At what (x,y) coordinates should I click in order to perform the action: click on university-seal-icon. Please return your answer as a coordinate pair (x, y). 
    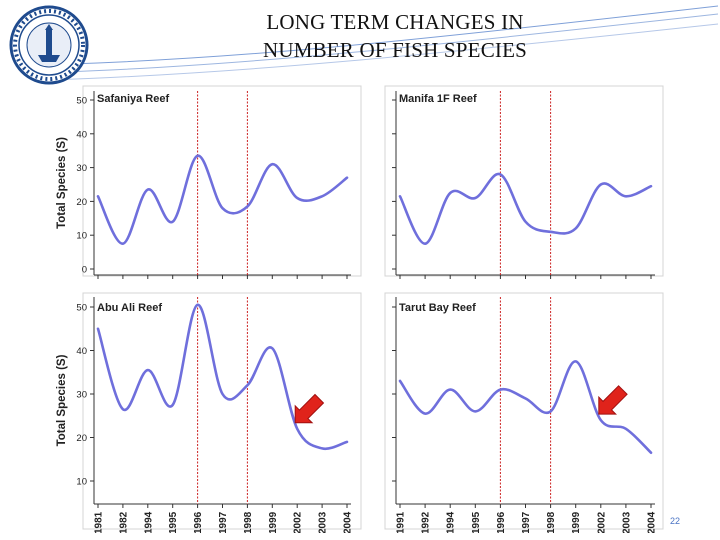
    Looking at the image, I should click on (49, 45).